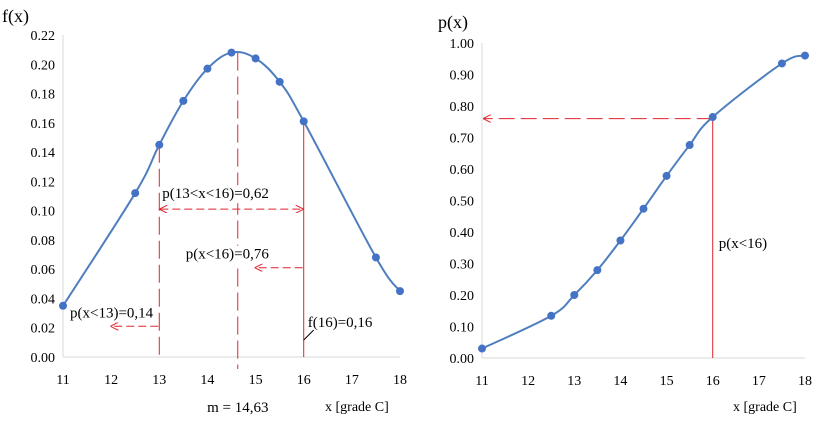  I want to click on y-tick-label: 0.06, so click(43, 270).